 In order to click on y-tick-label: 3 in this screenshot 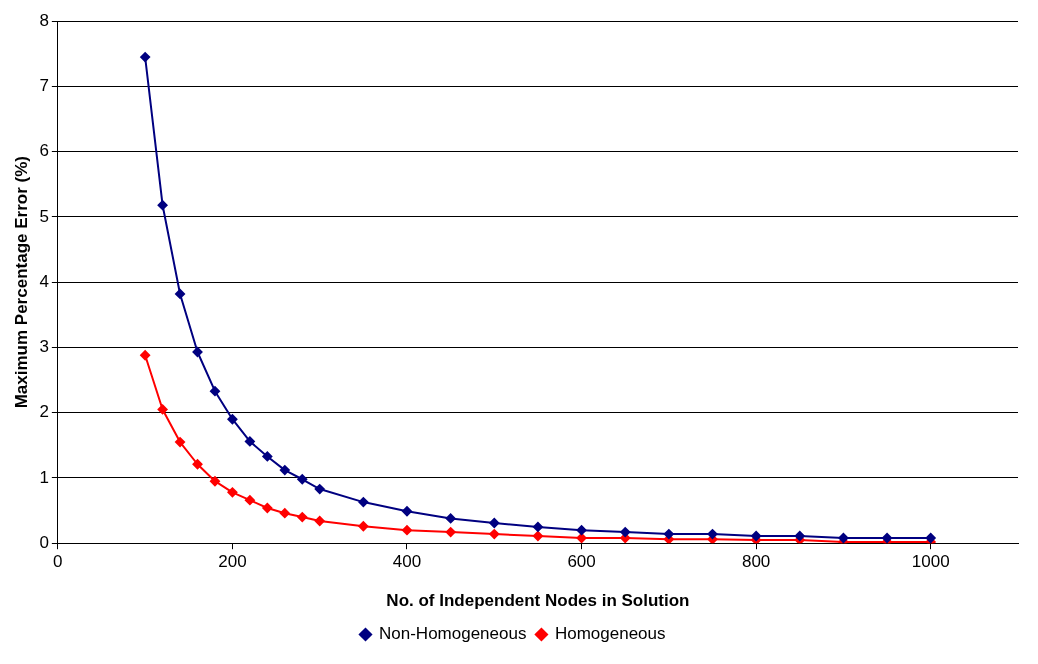, I will do `click(44, 347)`.